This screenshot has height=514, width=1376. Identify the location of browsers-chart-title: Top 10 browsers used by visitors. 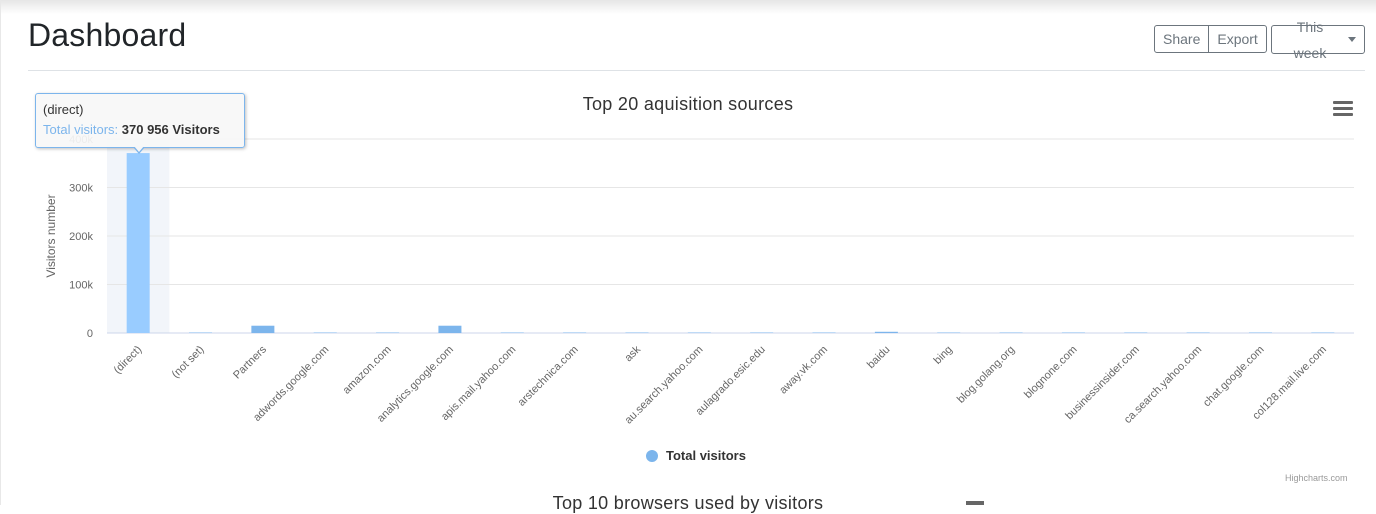
(688, 503).